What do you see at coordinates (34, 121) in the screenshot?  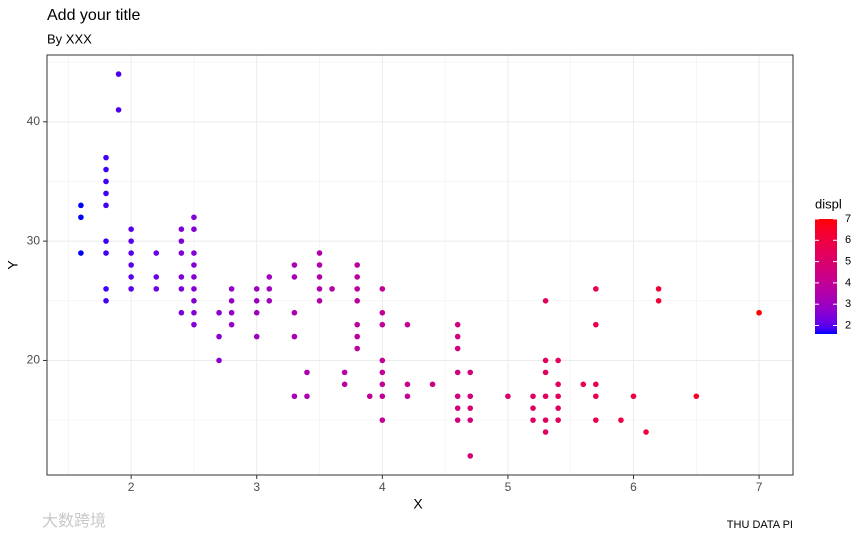 I see `y-tick-label: 40` at bounding box center [34, 121].